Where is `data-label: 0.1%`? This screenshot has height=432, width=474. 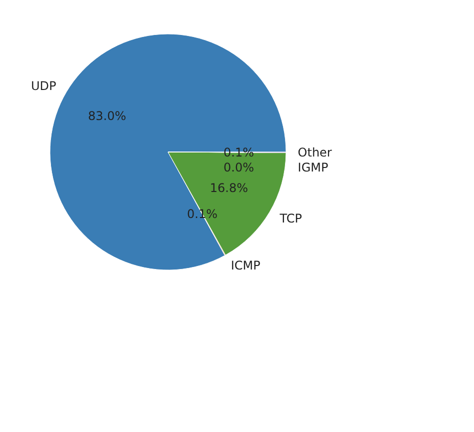 data-label: 0.1% is located at coordinates (202, 214).